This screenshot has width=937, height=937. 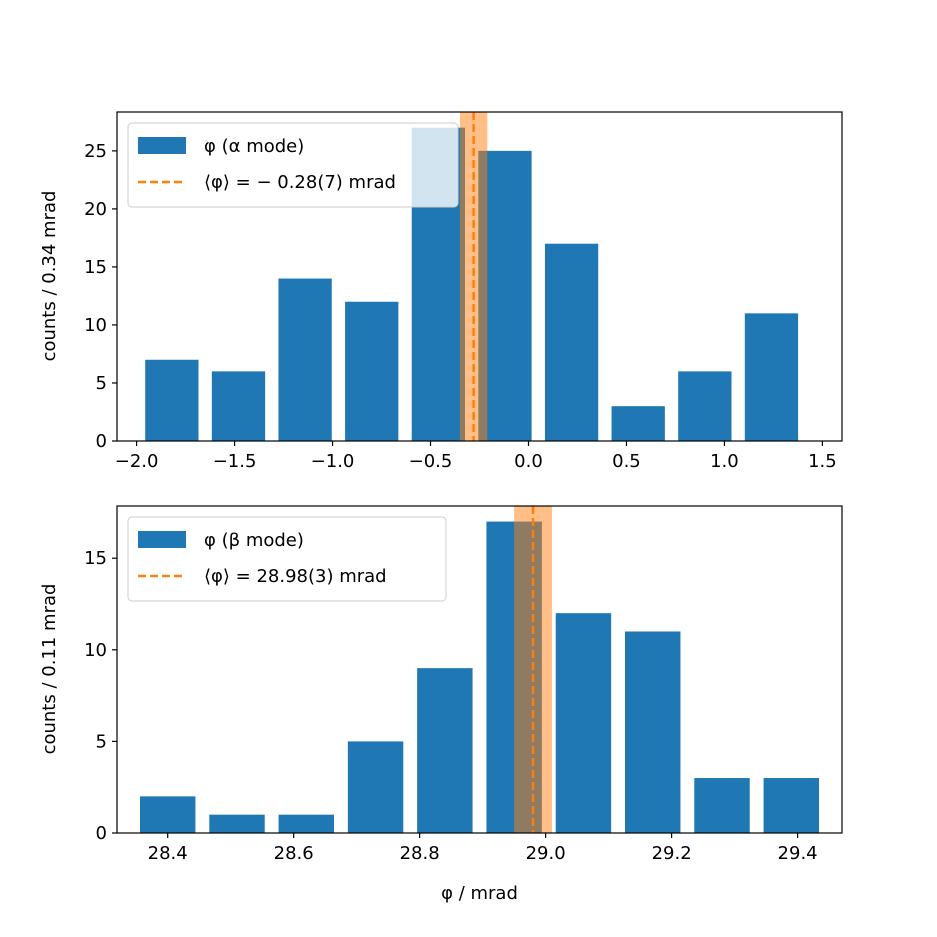 What do you see at coordinates (724, 461) in the screenshot?
I see `x-tick-label: 1.0` at bounding box center [724, 461].